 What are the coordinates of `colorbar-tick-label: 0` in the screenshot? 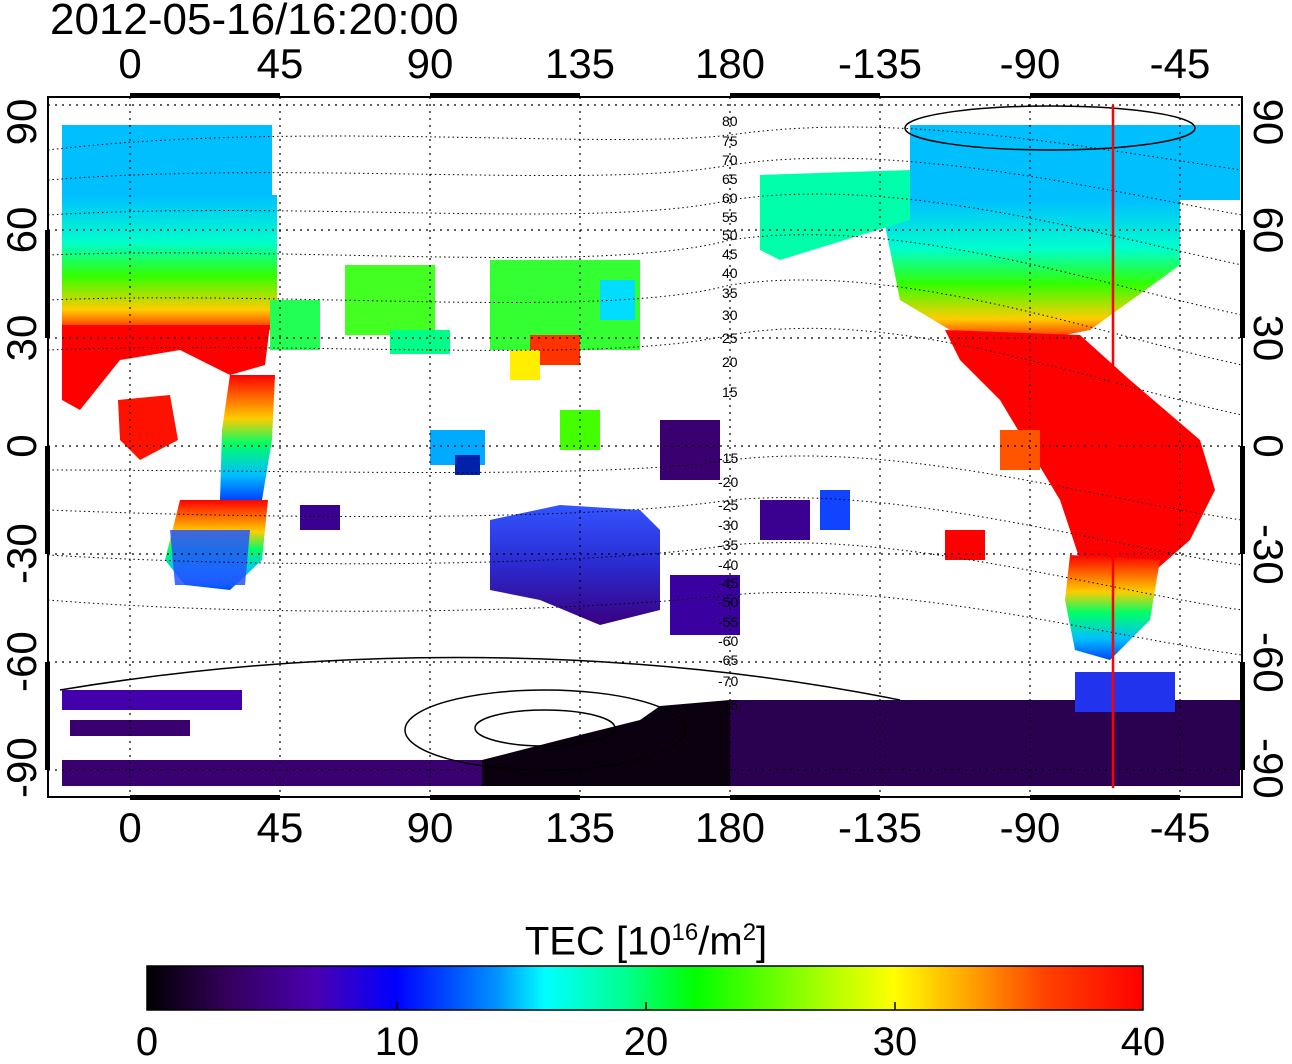 It's located at (147, 1042).